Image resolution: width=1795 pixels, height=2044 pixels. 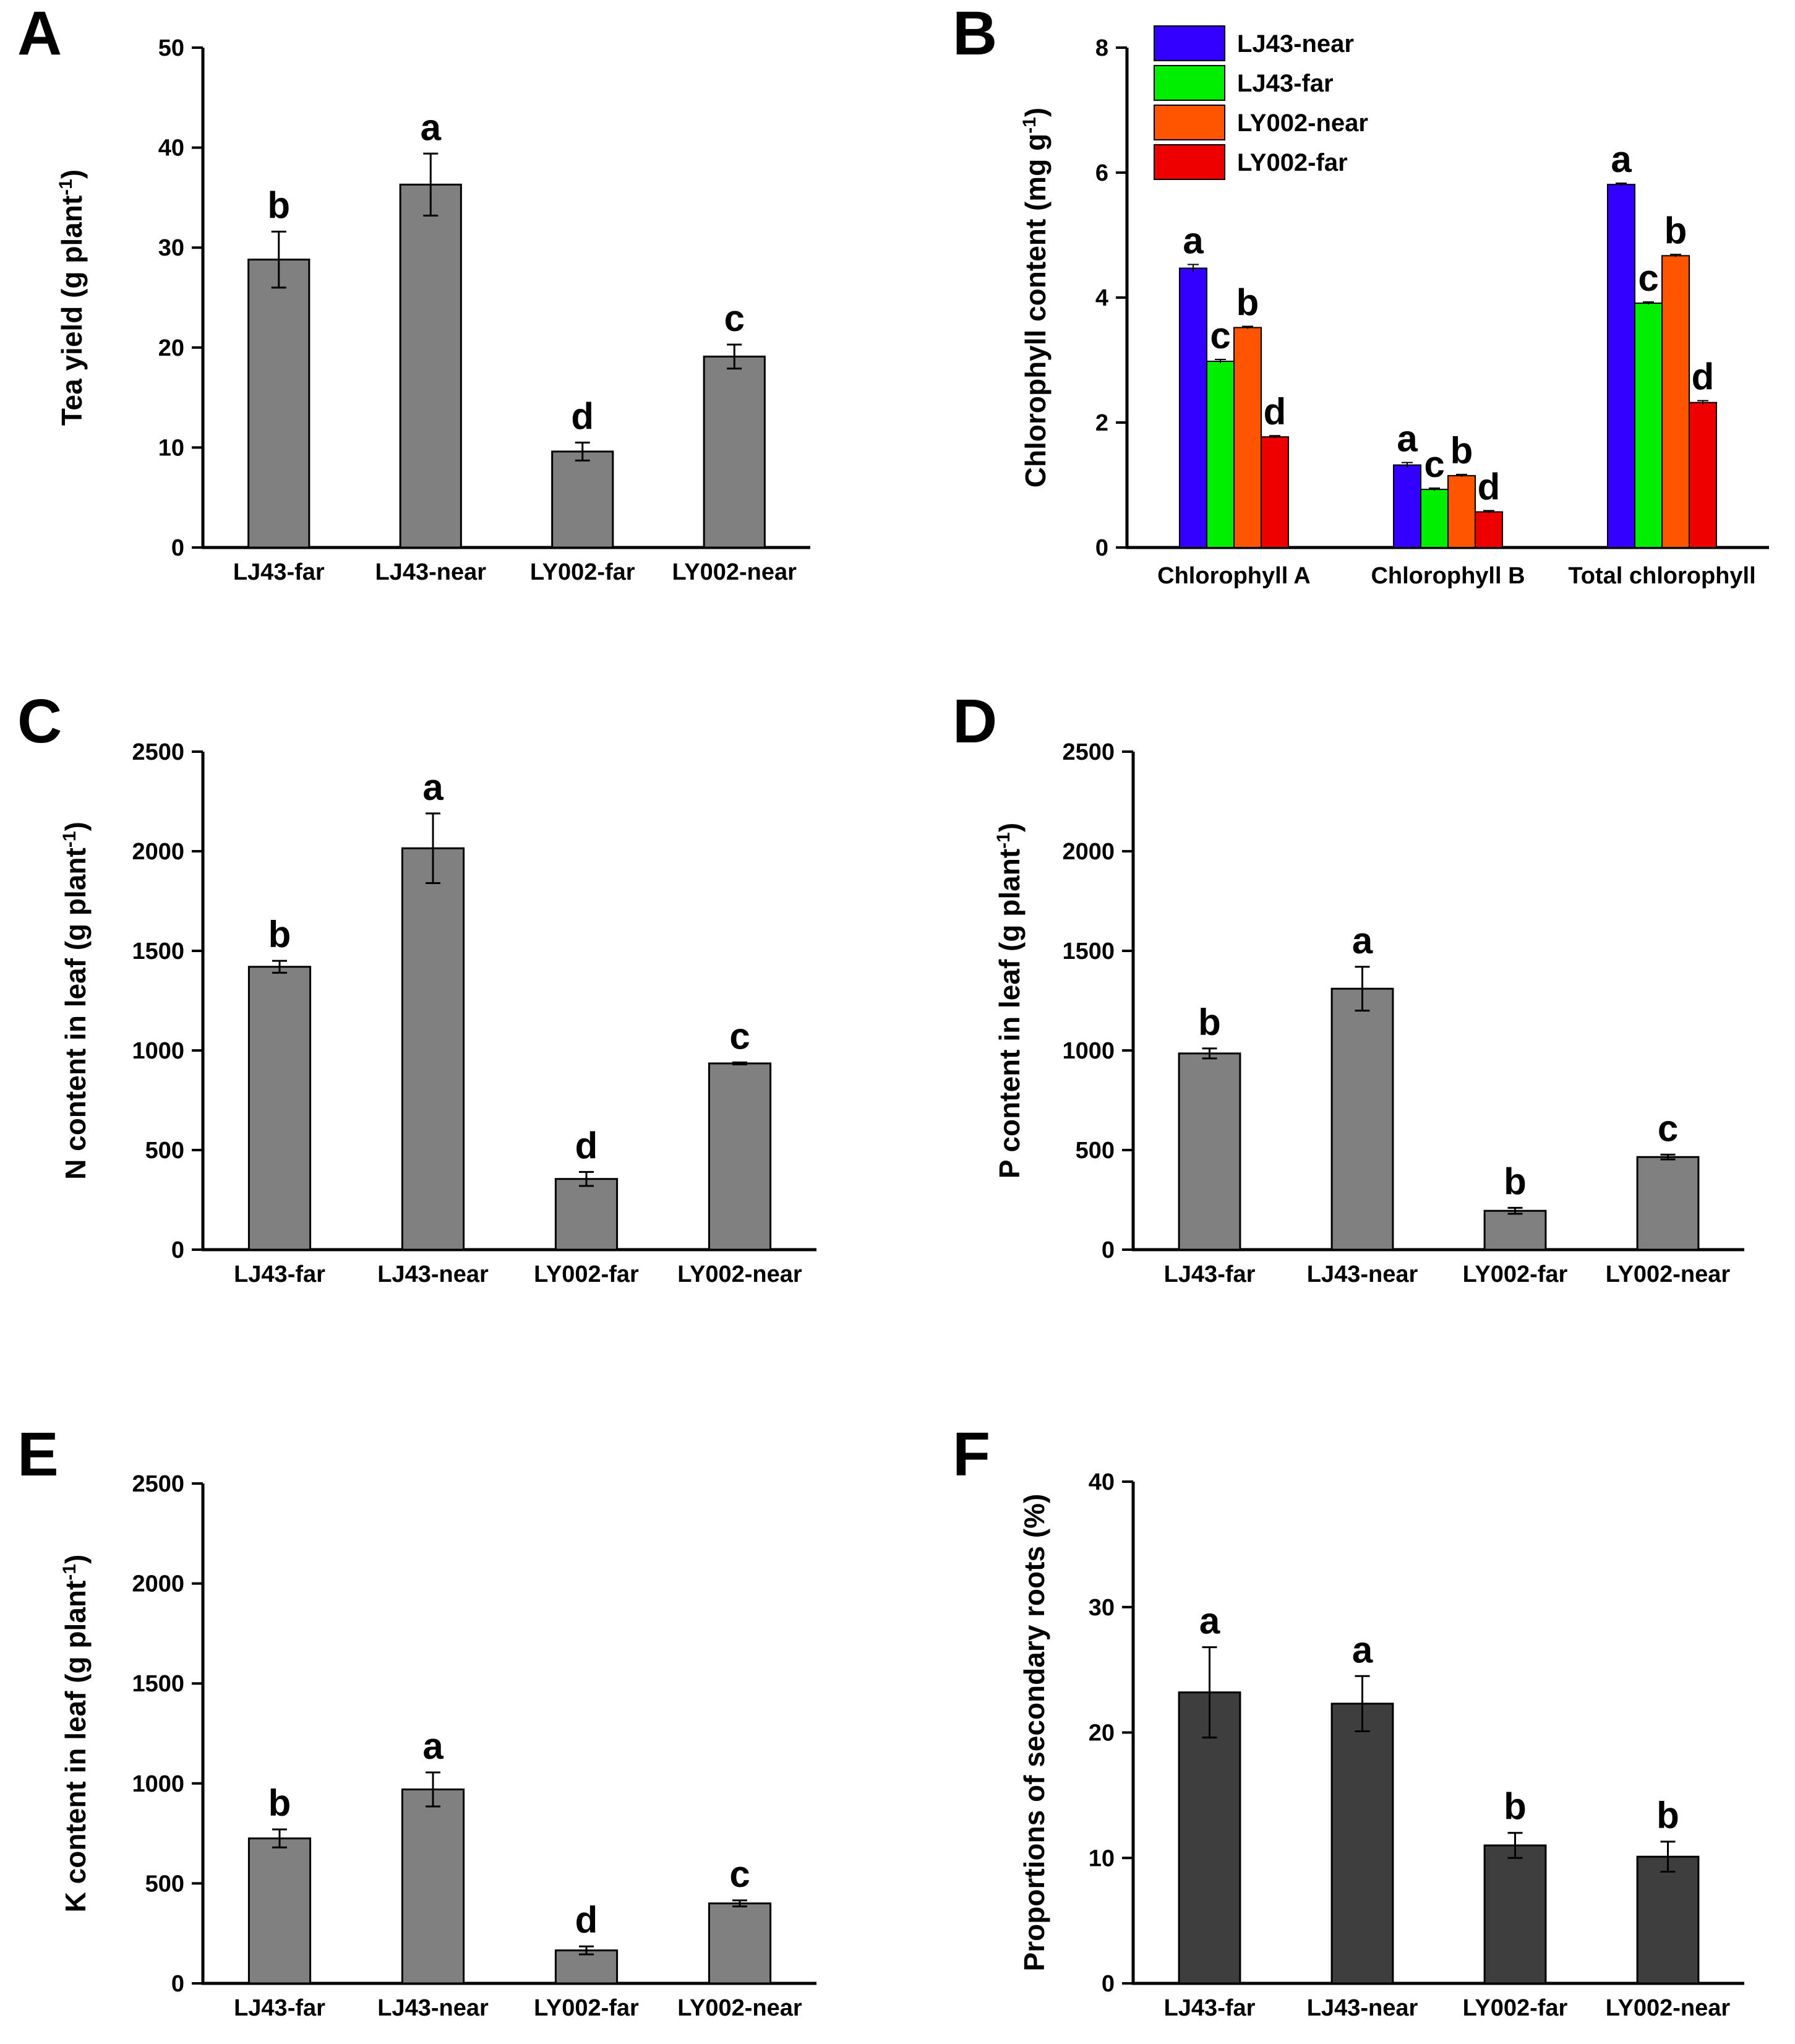 What do you see at coordinates (1302, 124) in the screenshot?
I see `legend-label: LY002-near` at bounding box center [1302, 124].